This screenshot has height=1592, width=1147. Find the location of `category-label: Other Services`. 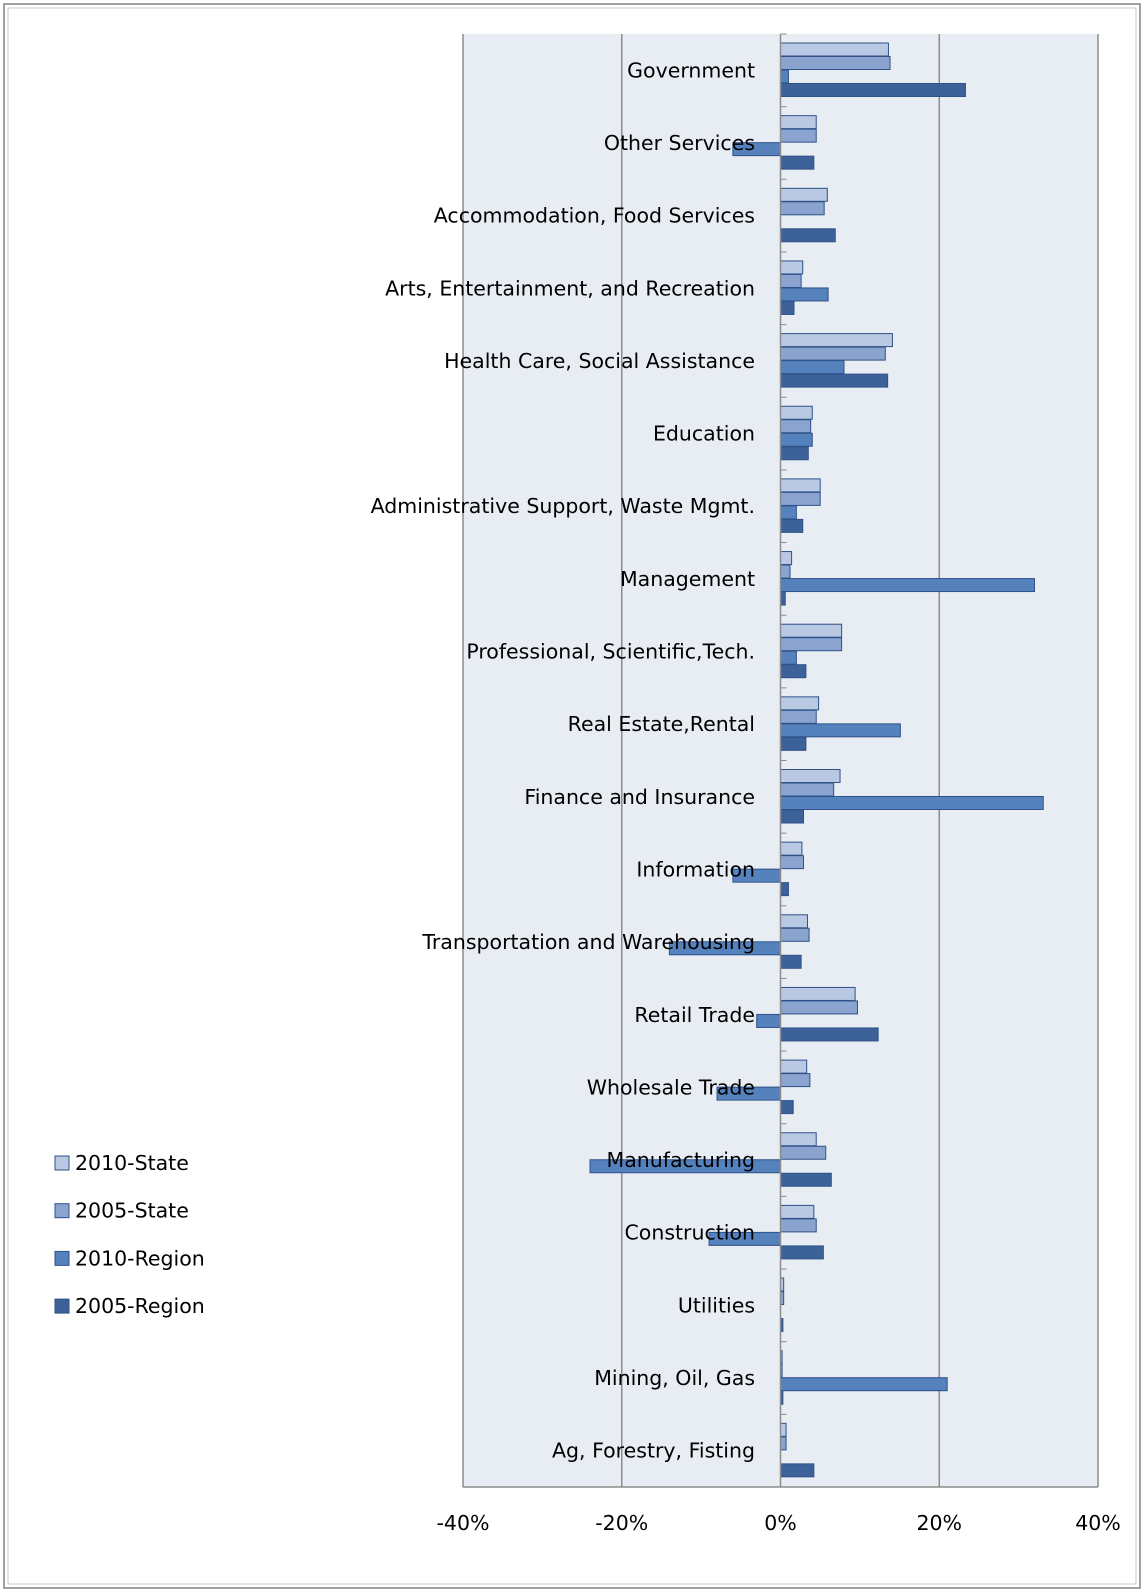

category-label: Other Services is located at coordinates (679, 143).